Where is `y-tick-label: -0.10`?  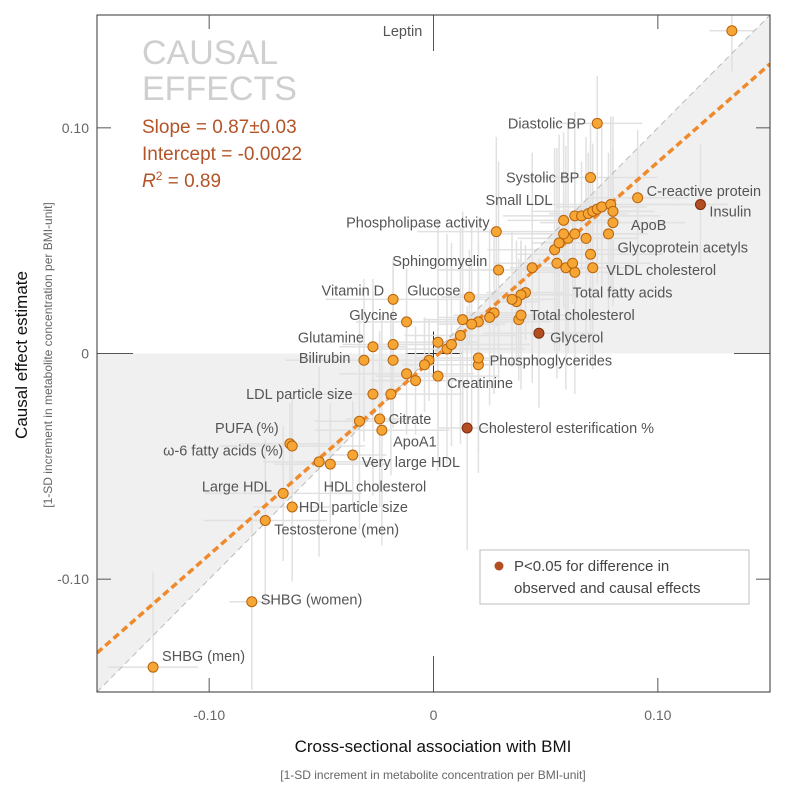
y-tick-label: -0.10 is located at coordinates (73, 579).